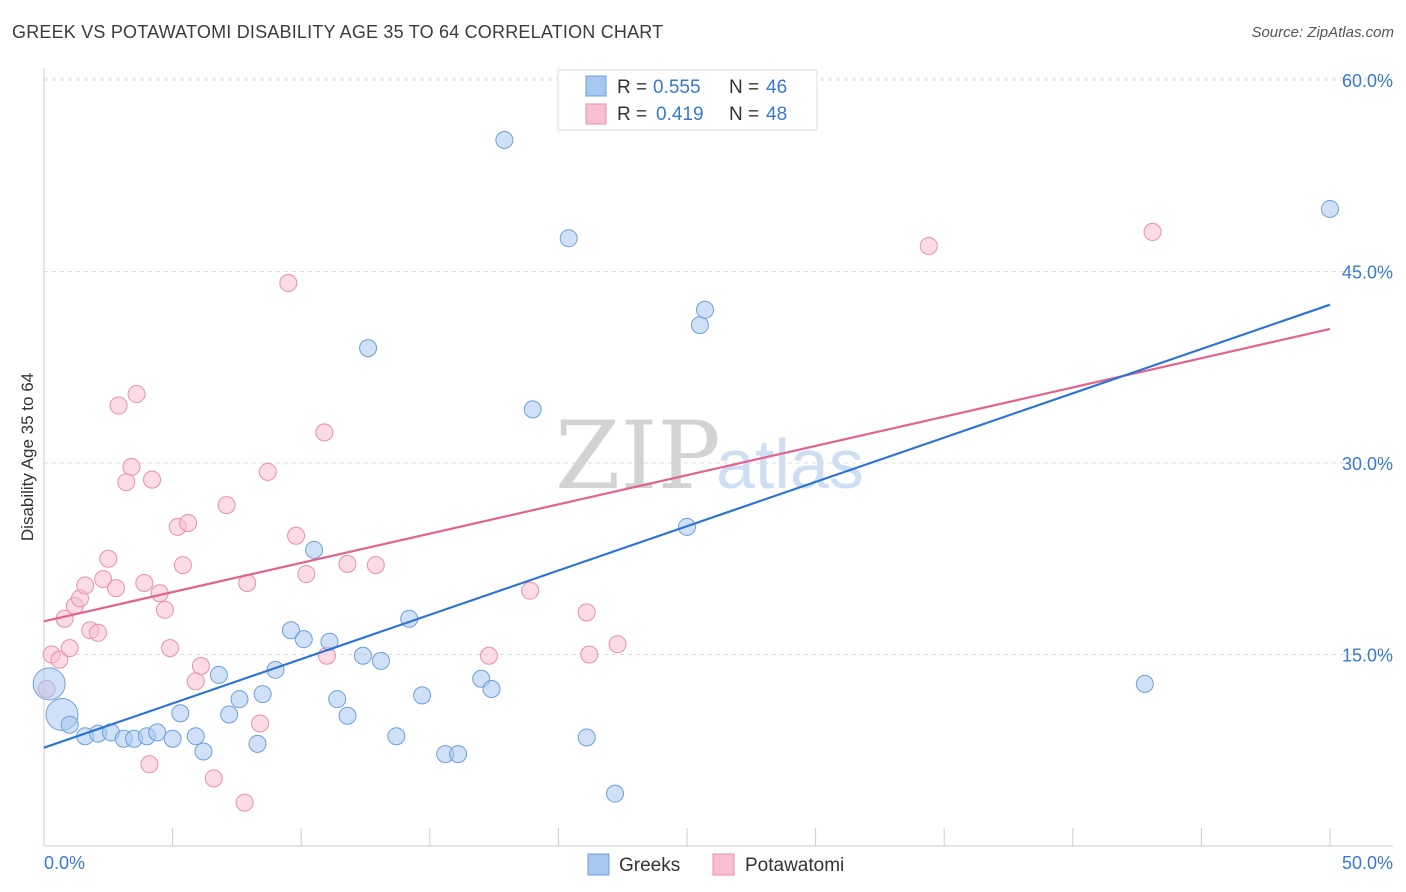 This screenshot has width=1406, height=892. What do you see at coordinates (632, 87) in the screenshot?
I see `legend-greek-r-label: R =` at bounding box center [632, 87].